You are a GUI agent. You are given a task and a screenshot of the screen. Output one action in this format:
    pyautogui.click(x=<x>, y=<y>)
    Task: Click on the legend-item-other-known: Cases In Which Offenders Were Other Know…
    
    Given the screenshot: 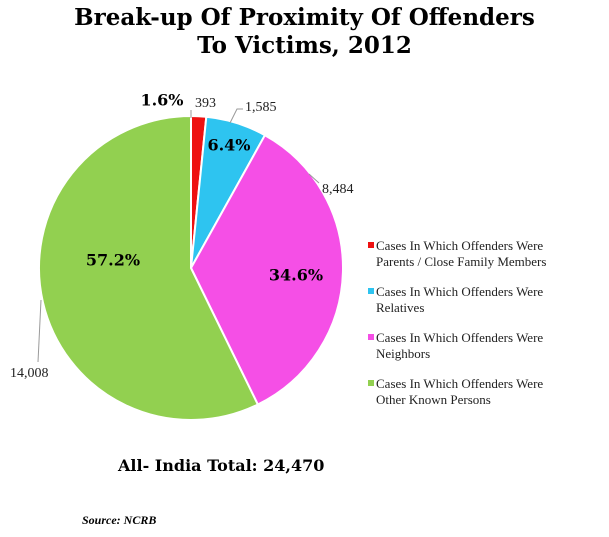 What is the action you would take?
    pyautogui.click(x=487, y=392)
    